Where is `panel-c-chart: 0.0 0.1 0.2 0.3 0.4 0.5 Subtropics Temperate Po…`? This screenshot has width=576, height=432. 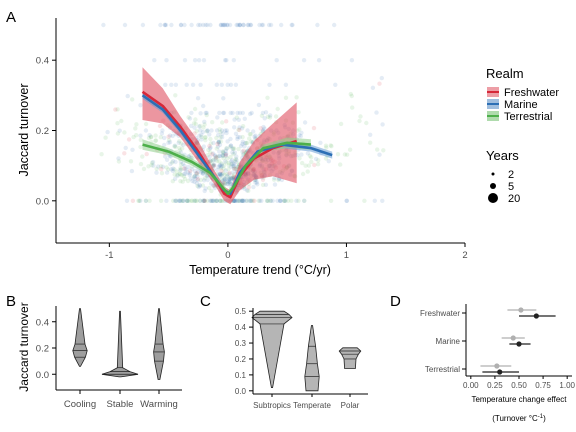
panel-c-chart: 0.0 0.1 0.2 0.3 0.4 0.5 Subtropics Temperate Po… is located at coordinates (301, 358).